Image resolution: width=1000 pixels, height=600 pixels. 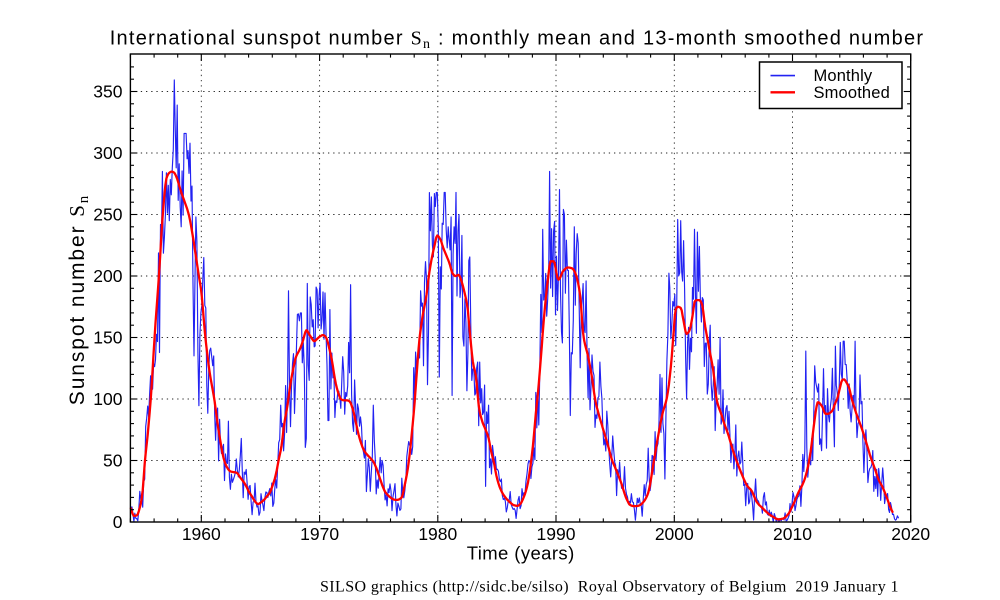 What do you see at coordinates (107, 153) in the screenshot?
I see `svg-text: 300` at bounding box center [107, 153].